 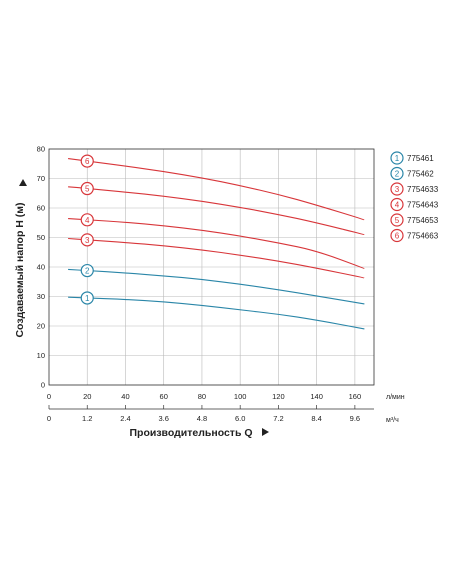 I want to click on legend-badge-number: 6, so click(x=397, y=236).